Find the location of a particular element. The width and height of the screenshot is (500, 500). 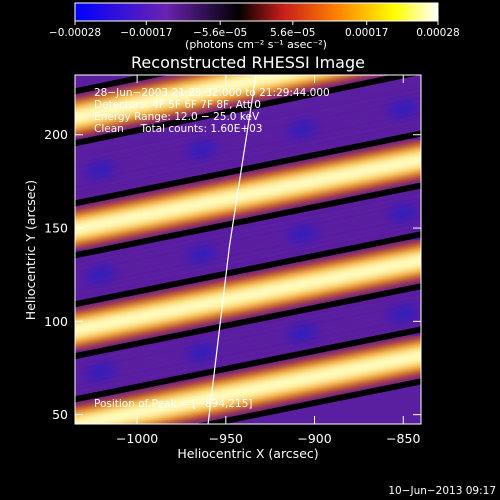

chart-title: Reconstructed RHESSI Image is located at coordinates (248, 62).